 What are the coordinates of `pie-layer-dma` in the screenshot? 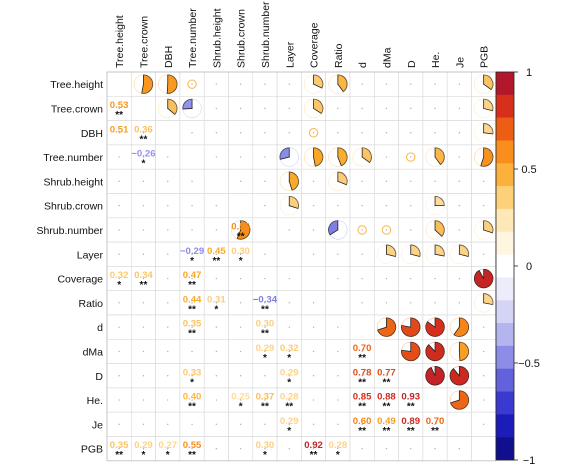 It's located at (386, 254).